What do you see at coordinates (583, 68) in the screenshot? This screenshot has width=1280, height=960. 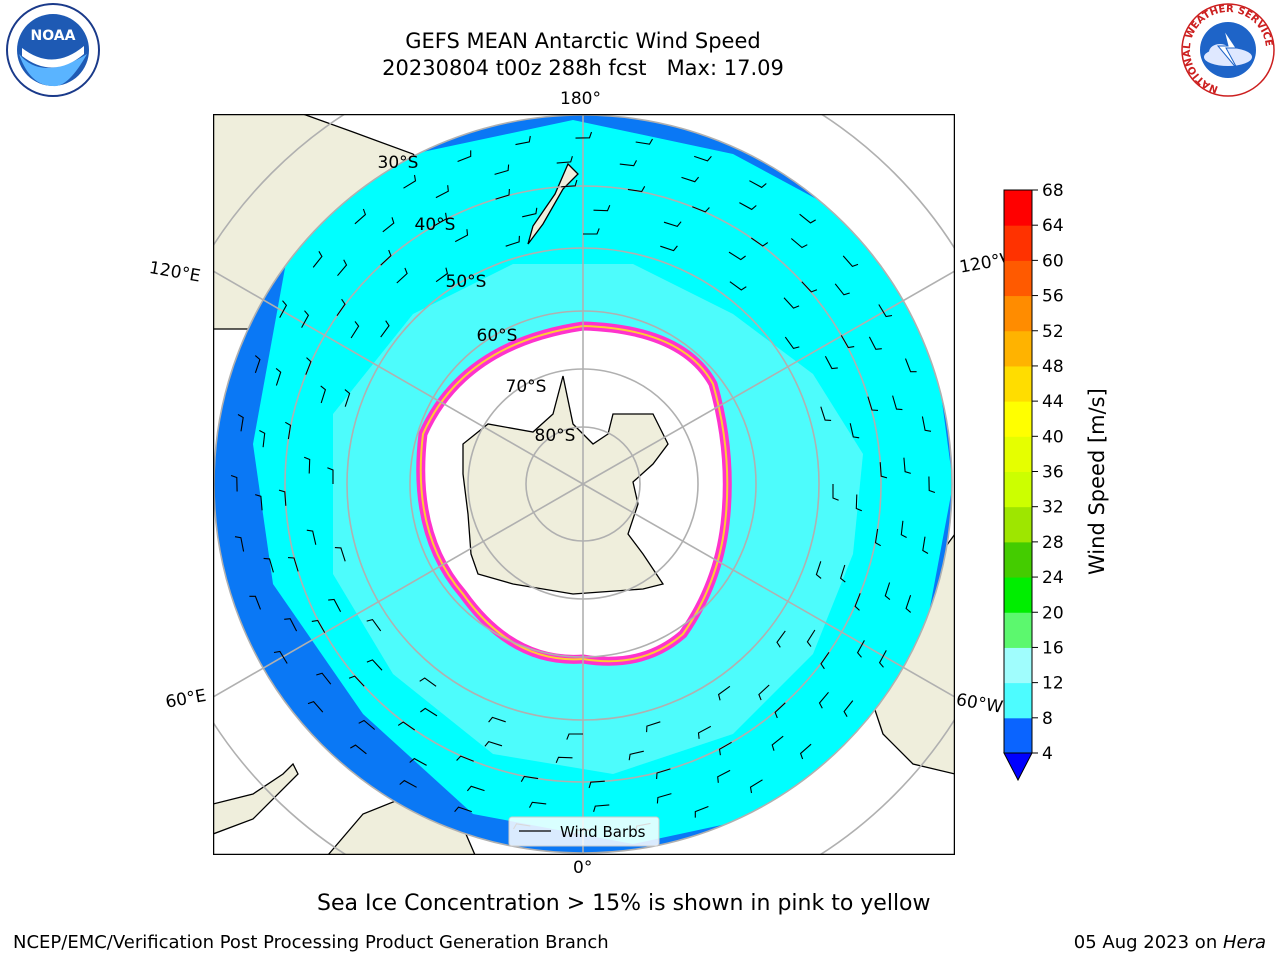 I see `chart-subtitle: 20230804 t00z 288h fcst Max: 17.09` at bounding box center [583, 68].